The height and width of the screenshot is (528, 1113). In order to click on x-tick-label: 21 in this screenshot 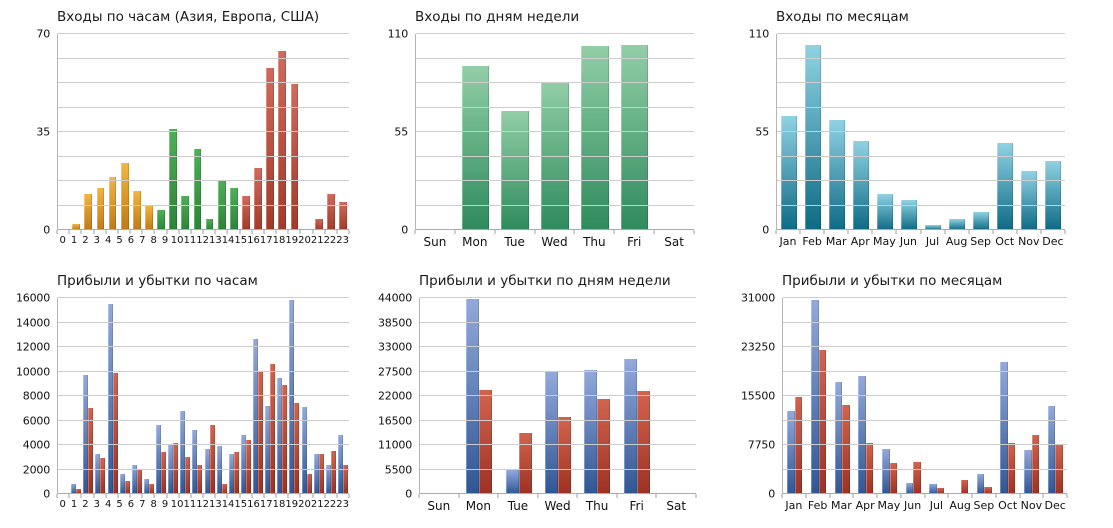, I will do `click(317, 504)`.